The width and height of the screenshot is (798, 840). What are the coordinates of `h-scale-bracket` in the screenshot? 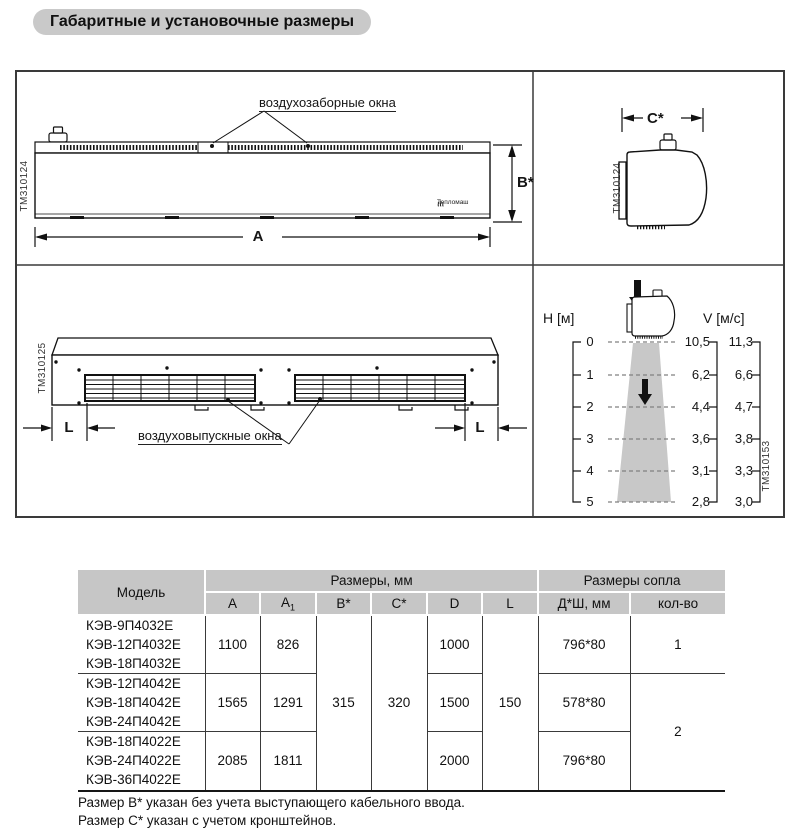 It's located at (576, 422).